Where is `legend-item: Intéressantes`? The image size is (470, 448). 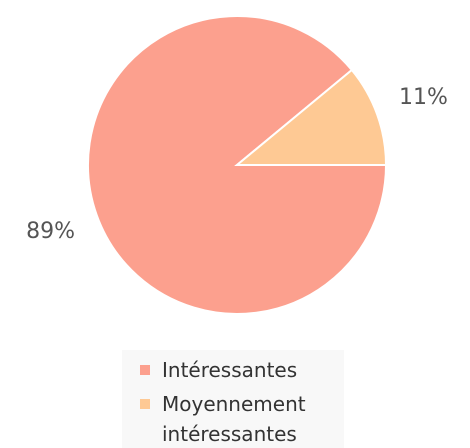 legend-item: Intéressantes is located at coordinates (232, 370).